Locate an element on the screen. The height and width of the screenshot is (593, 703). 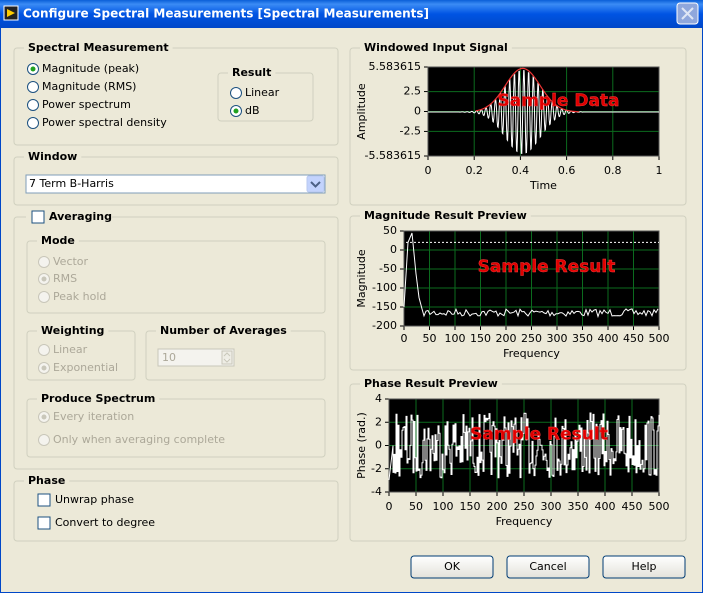
x-tick-label: 250 is located at coordinates (524, 506).